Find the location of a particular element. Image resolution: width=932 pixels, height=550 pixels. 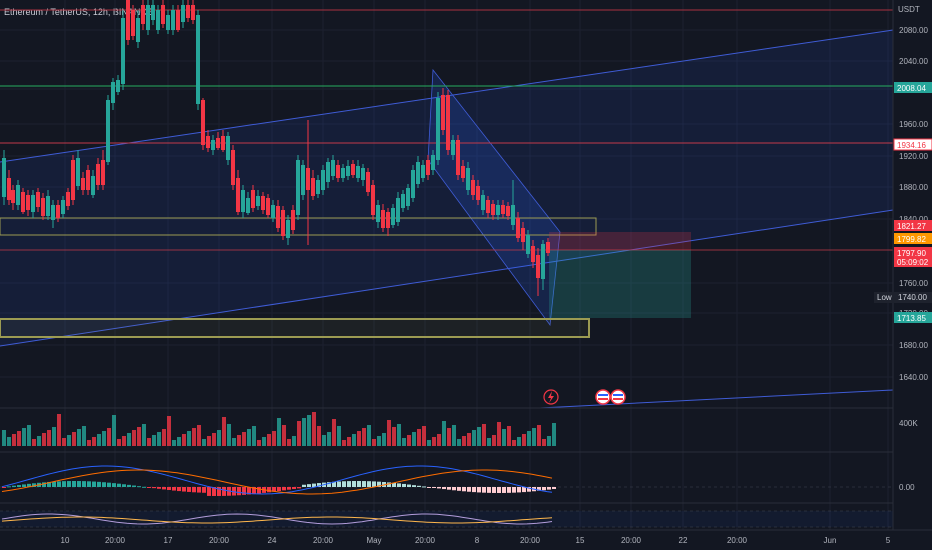

price-tick: 1760.00 is located at coordinates (913, 283).